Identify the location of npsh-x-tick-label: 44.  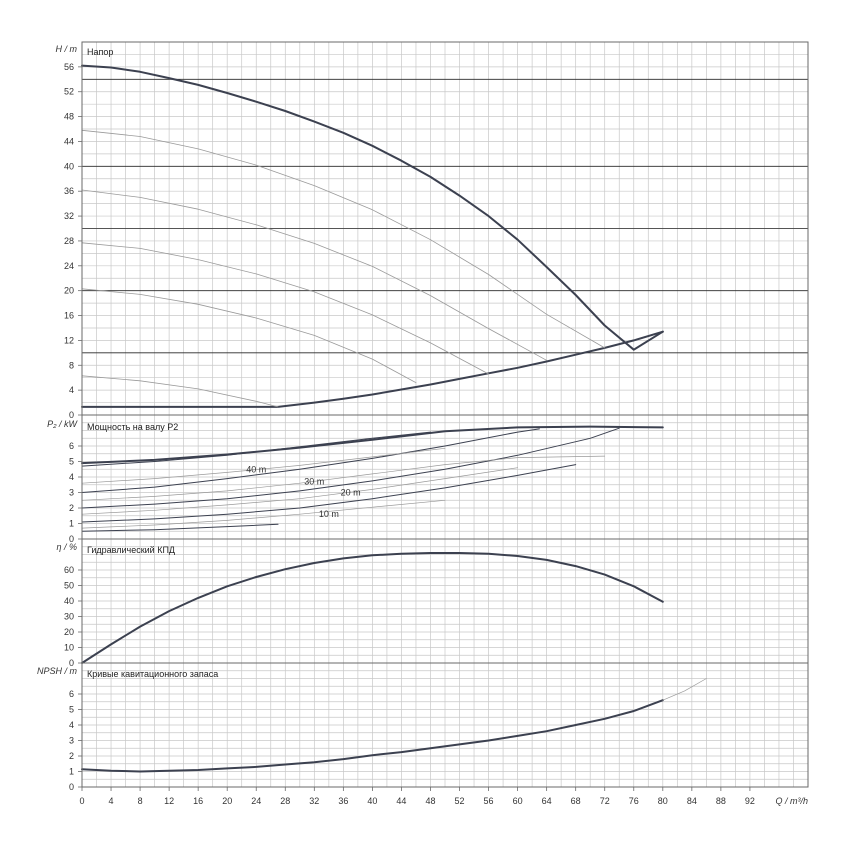
(401, 801).